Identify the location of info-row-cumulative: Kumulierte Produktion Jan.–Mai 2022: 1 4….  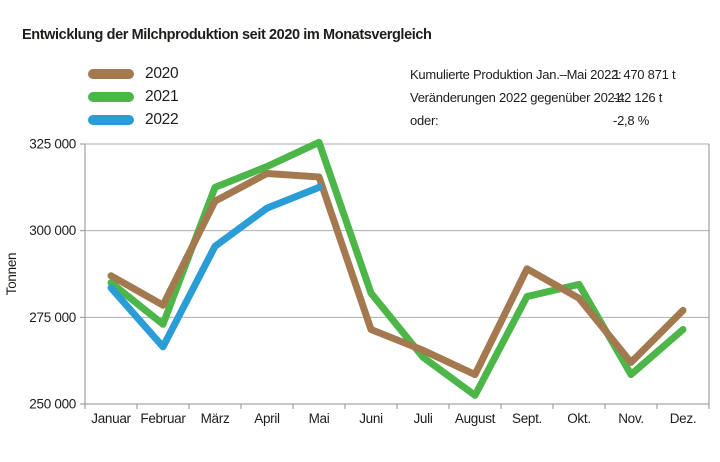
(543, 74).